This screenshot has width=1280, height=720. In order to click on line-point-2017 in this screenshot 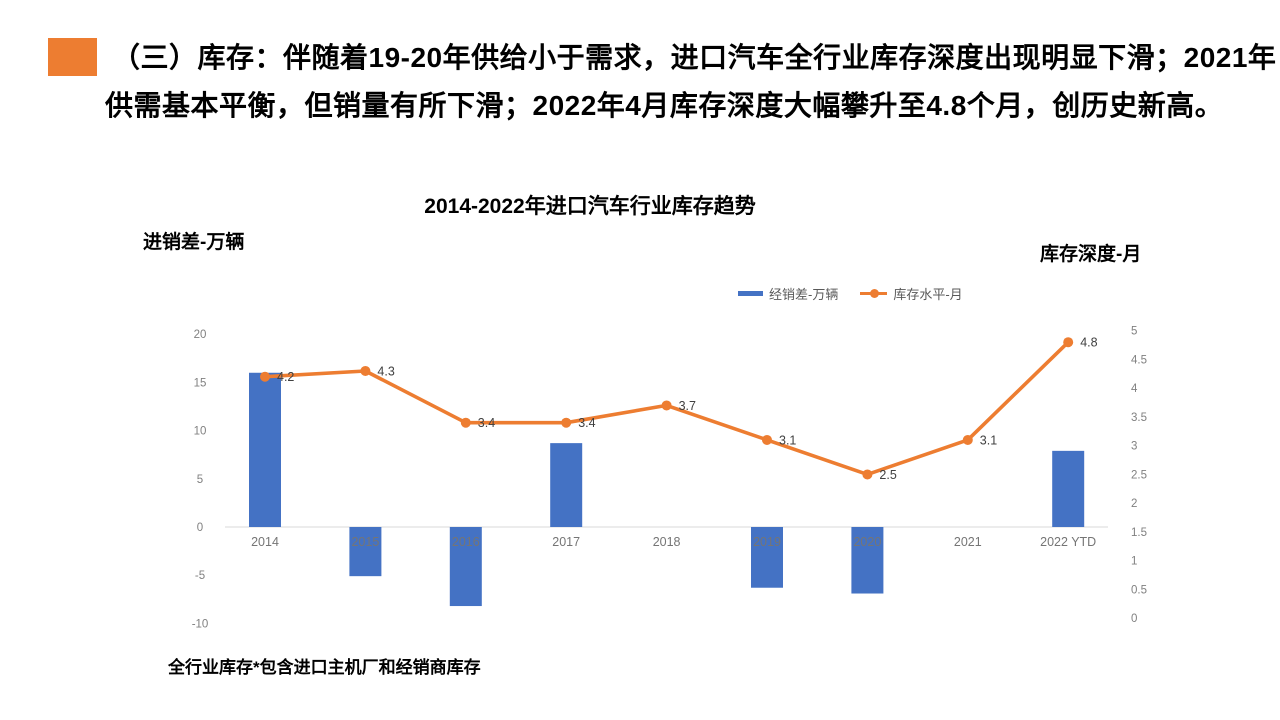, I will do `click(566, 422)`.